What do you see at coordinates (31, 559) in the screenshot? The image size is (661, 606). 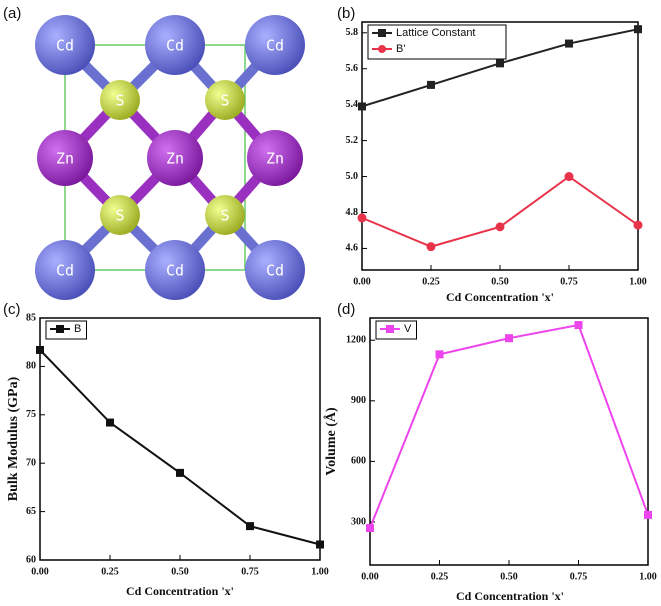 I see `y-tick-label: 60` at bounding box center [31, 559].